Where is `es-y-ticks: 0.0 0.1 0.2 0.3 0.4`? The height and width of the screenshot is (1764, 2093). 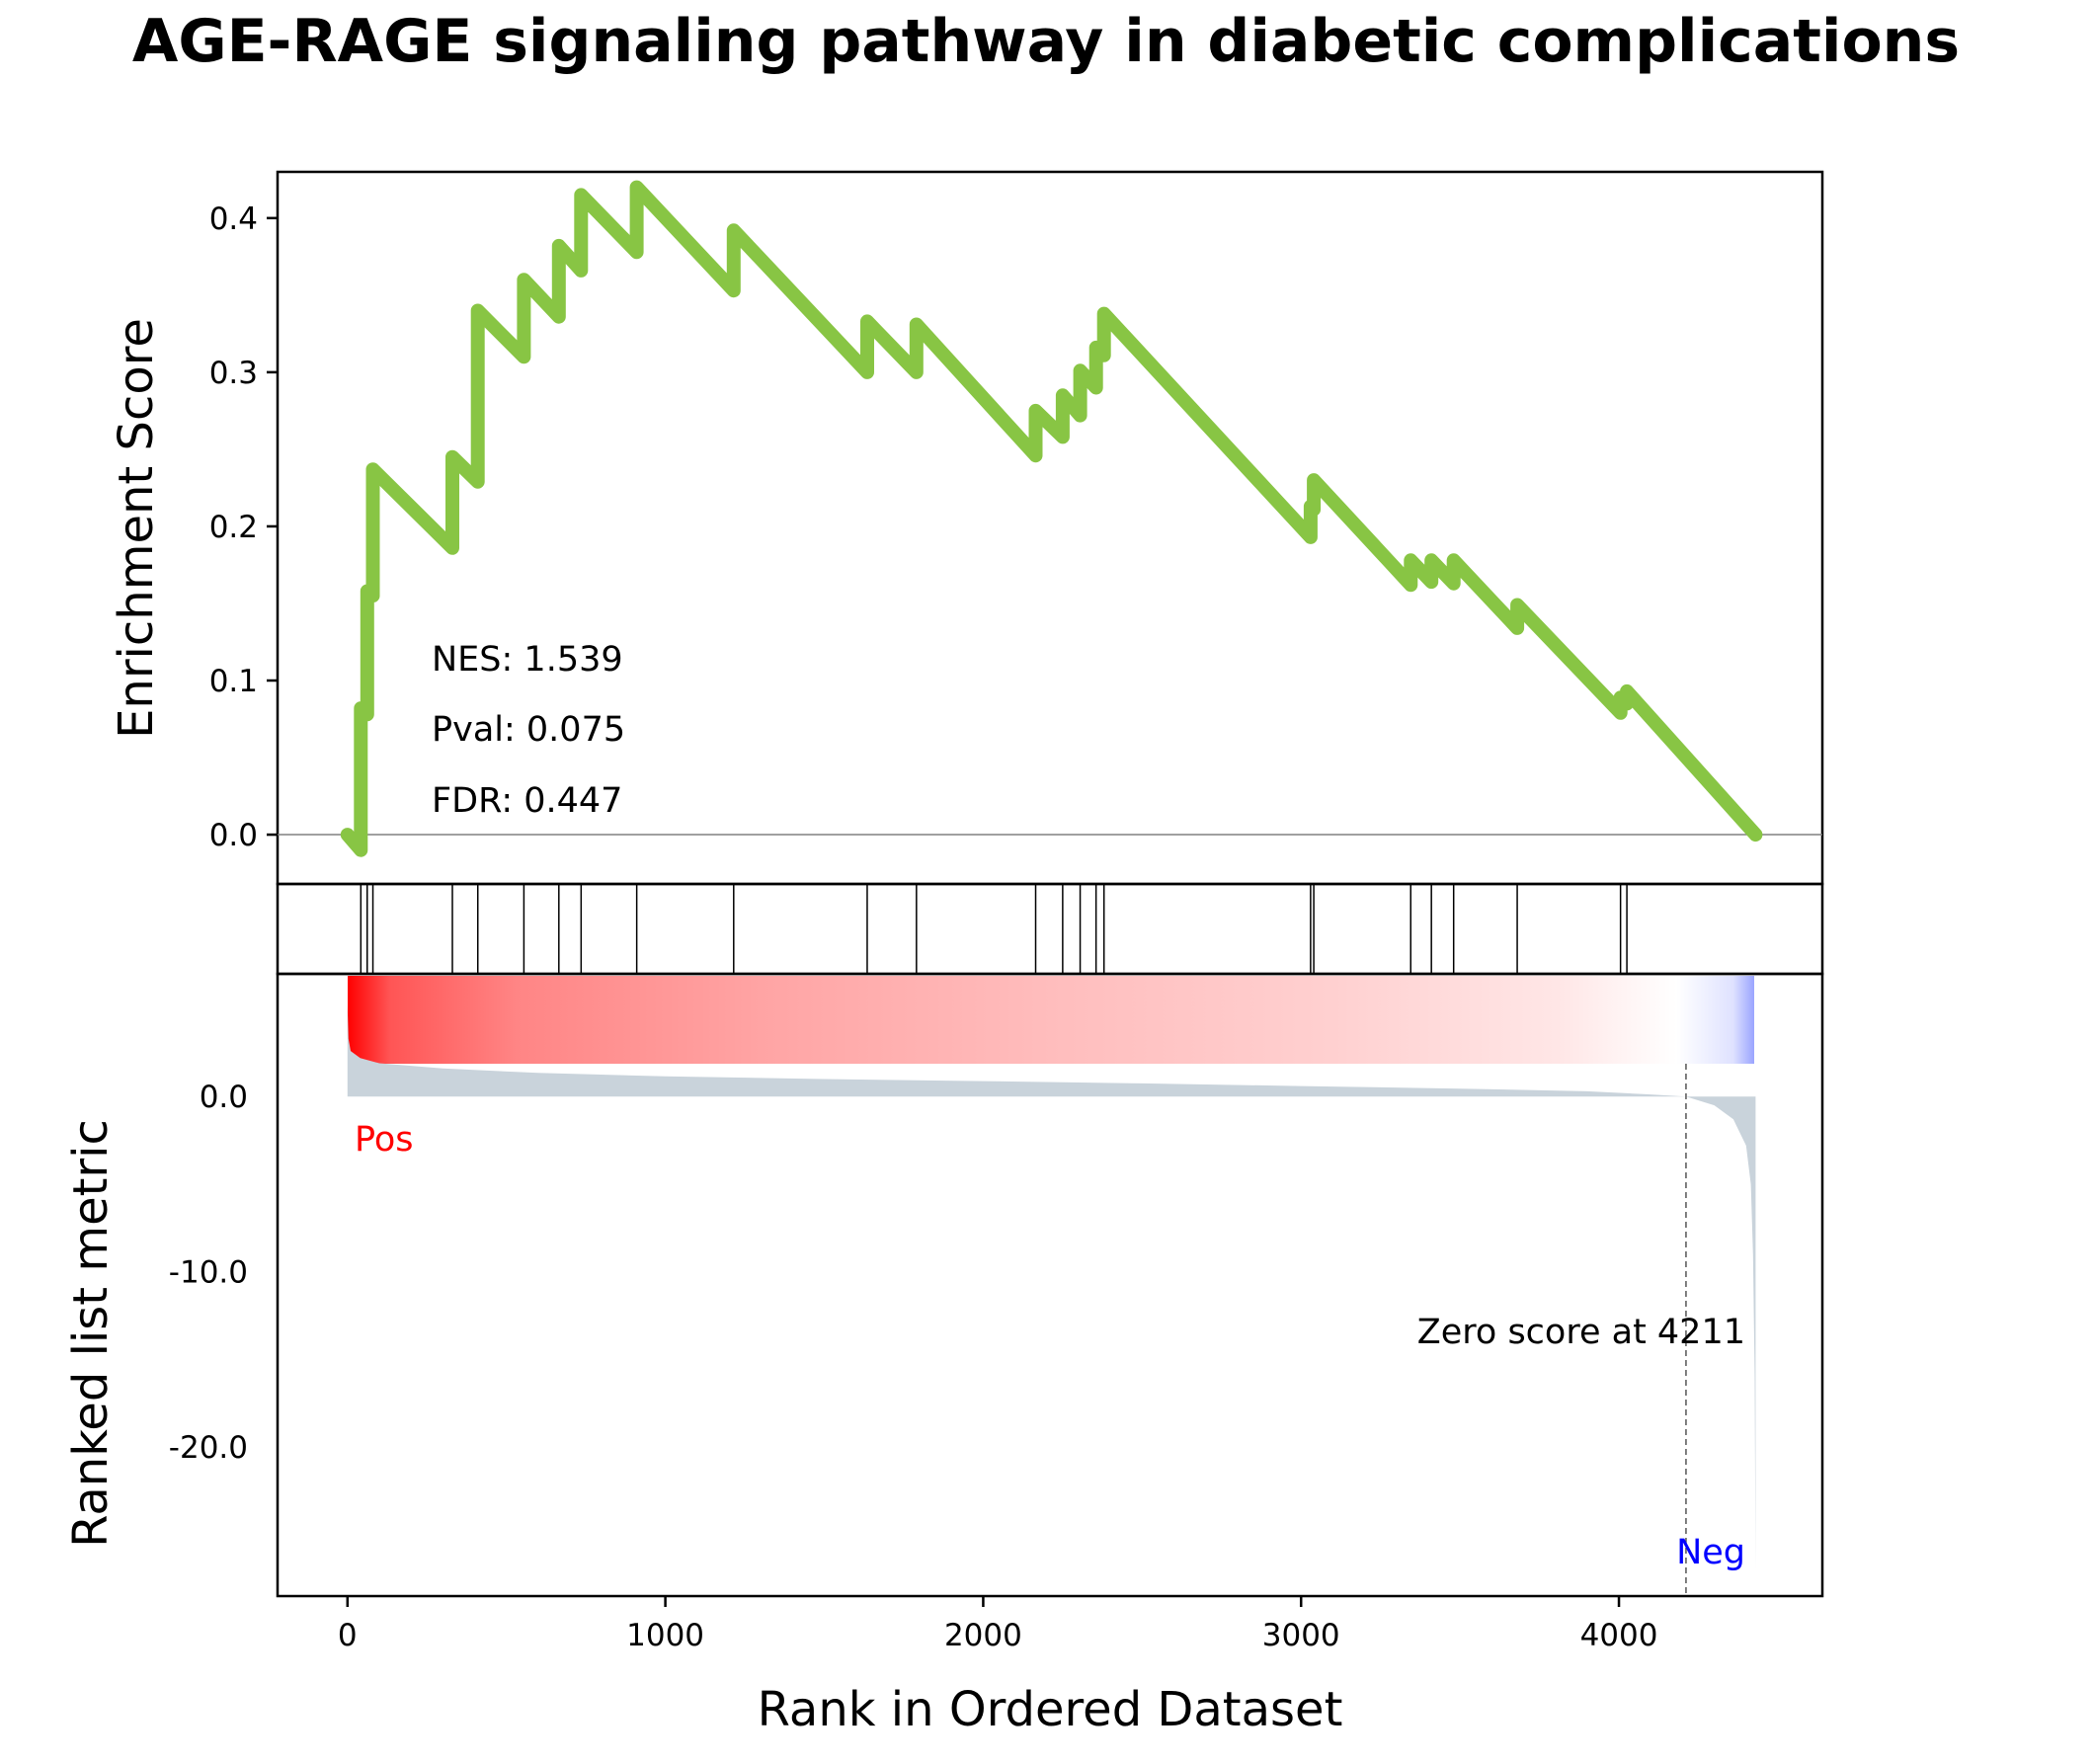
es-y-ticks: 0.0 0.1 0.2 0.3 0.4 is located at coordinates (243, 527).